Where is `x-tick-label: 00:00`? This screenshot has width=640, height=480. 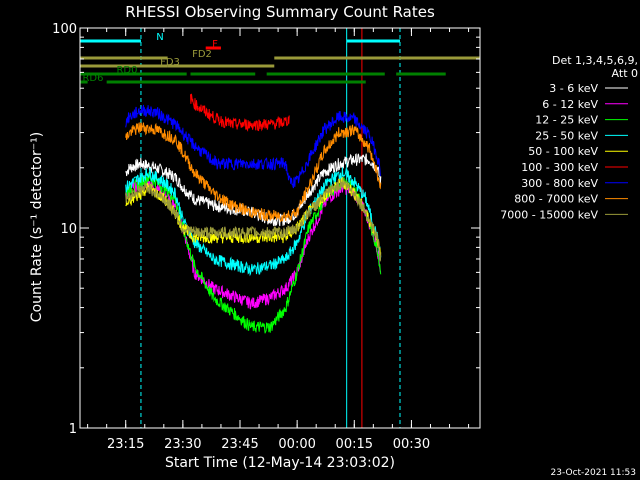
x-tick-label: 00:00 is located at coordinates (296, 444).